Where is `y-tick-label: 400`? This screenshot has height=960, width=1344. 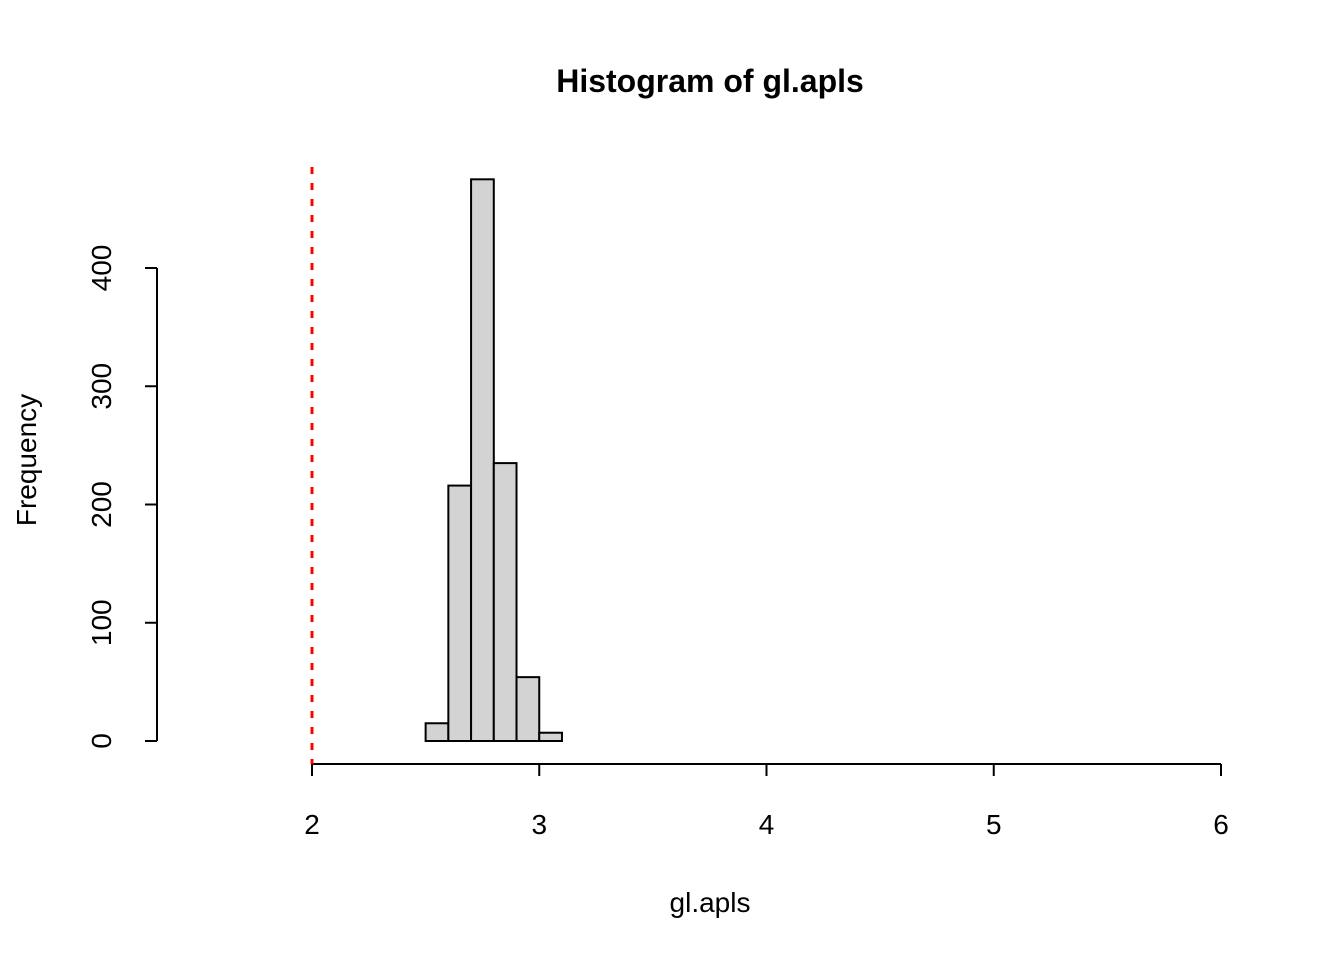
y-tick-label: 400 is located at coordinates (101, 268).